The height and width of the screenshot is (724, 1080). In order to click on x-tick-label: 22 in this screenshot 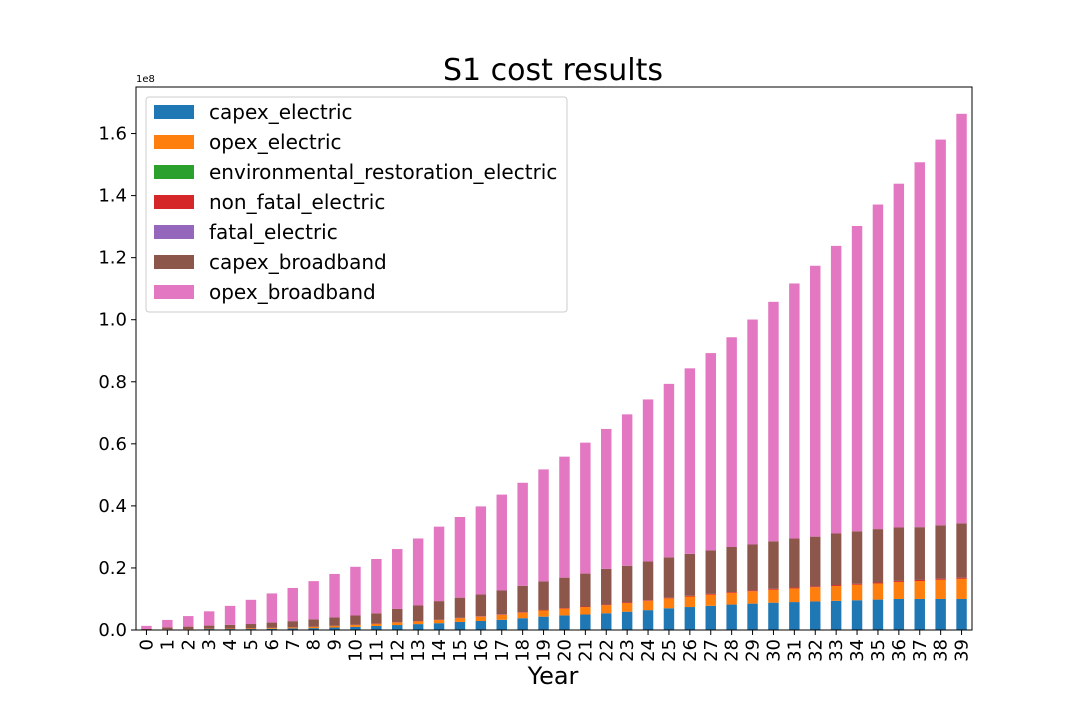, I will do `click(606, 650)`.